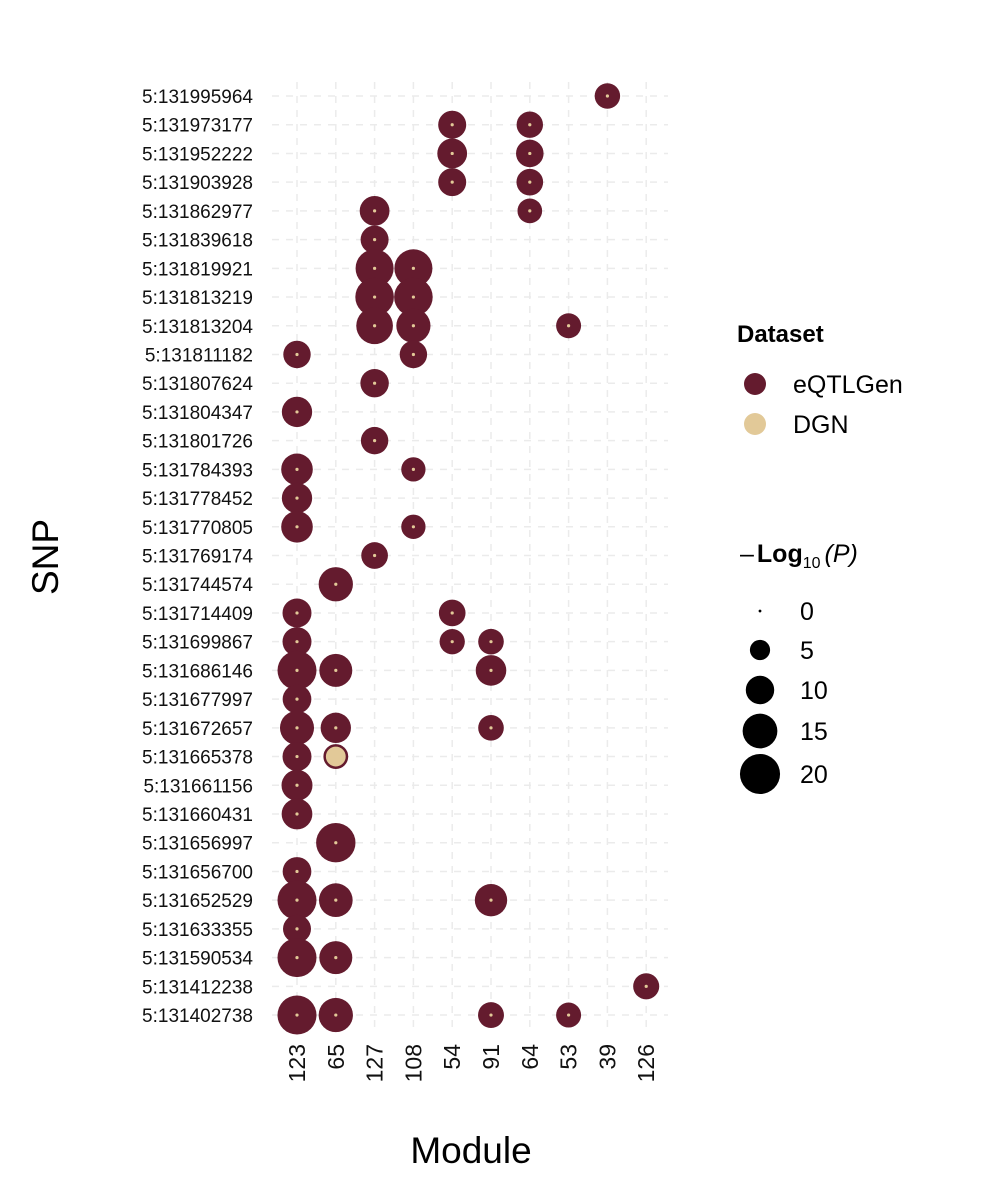 This screenshot has height=1200, width=1000. I want to click on x-tick-label: 91, so click(491, 1057).